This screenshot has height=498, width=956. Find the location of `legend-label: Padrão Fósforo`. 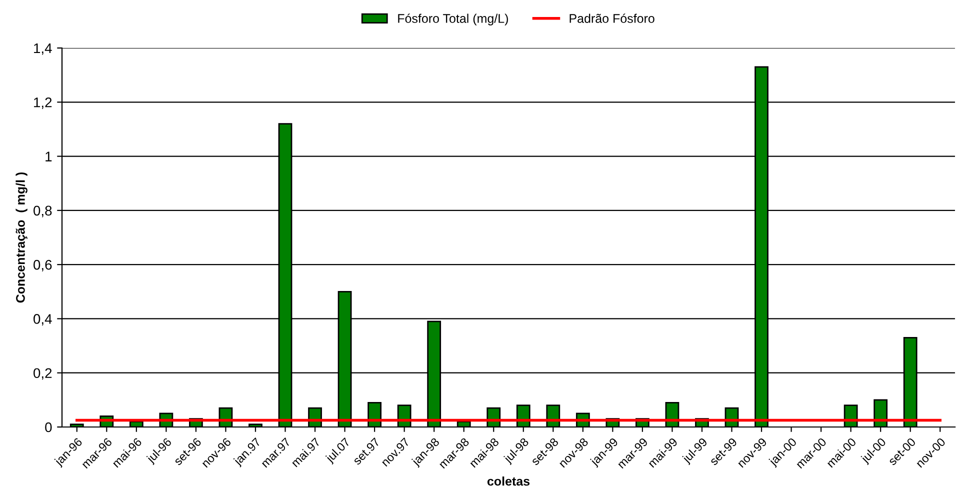

legend-label: Padrão Fósforo is located at coordinates (612, 18).